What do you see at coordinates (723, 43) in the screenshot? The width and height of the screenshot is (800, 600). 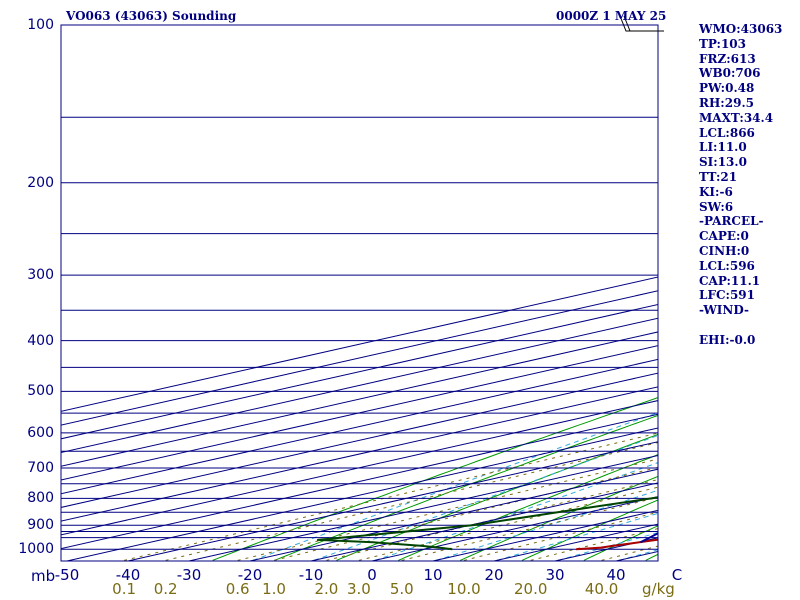 I see `index-entry: TP:103` at bounding box center [723, 43].